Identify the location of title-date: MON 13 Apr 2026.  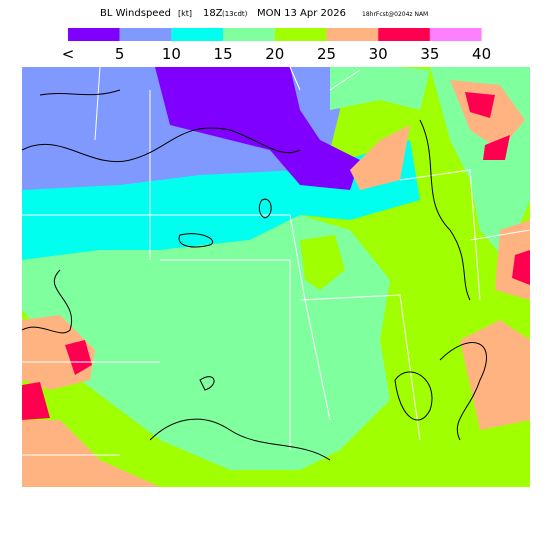
(301, 13).